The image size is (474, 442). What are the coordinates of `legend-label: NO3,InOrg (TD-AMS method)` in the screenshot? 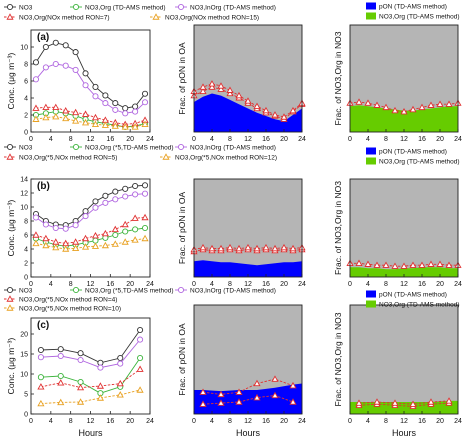 It's located at (233, 290).